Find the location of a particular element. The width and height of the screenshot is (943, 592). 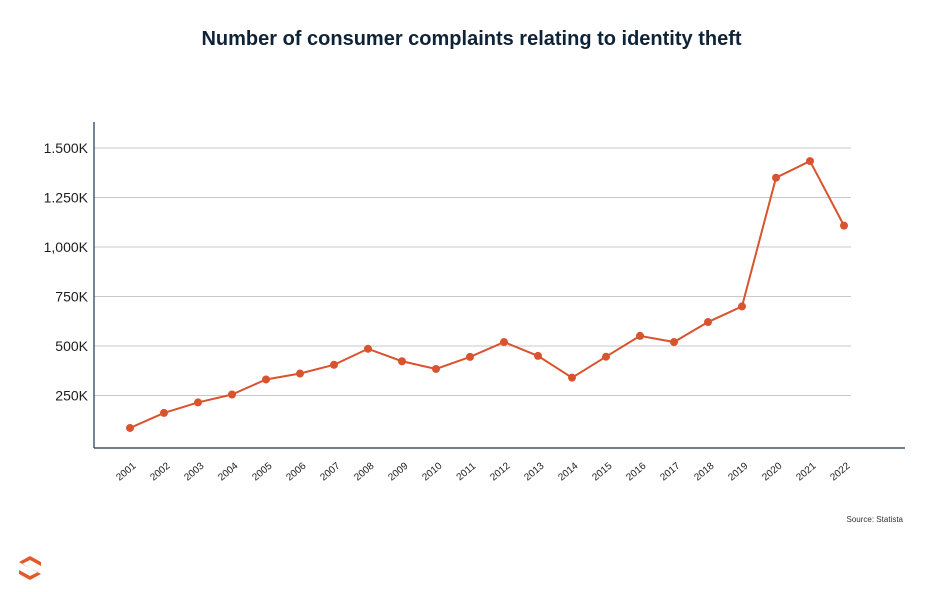

x-tick-label: 2006 is located at coordinates (296, 471).